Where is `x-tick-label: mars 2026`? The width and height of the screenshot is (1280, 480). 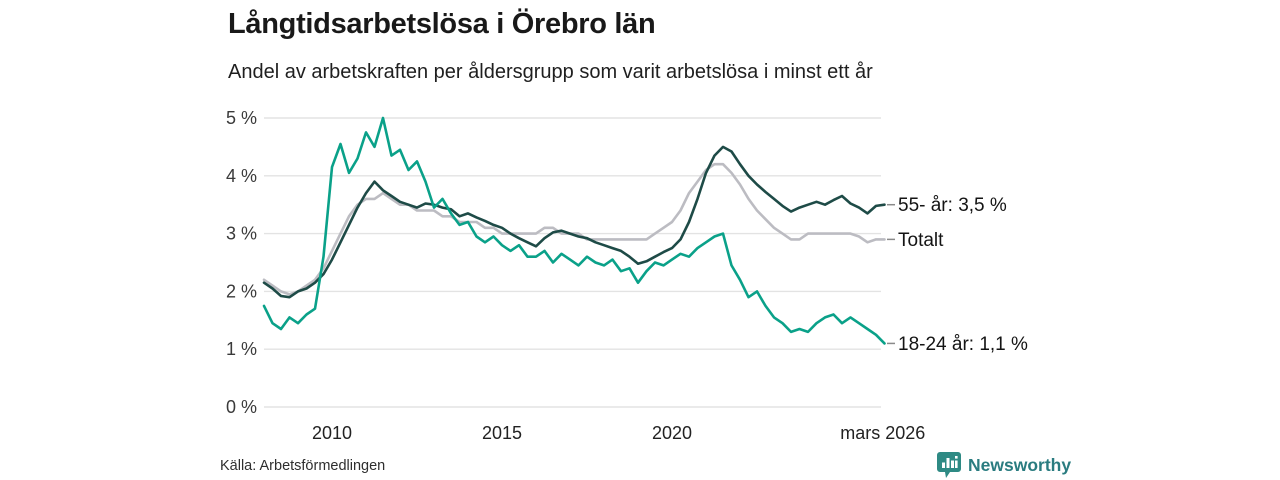
x-tick-label: mars 2026 is located at coordinates (882, 433).